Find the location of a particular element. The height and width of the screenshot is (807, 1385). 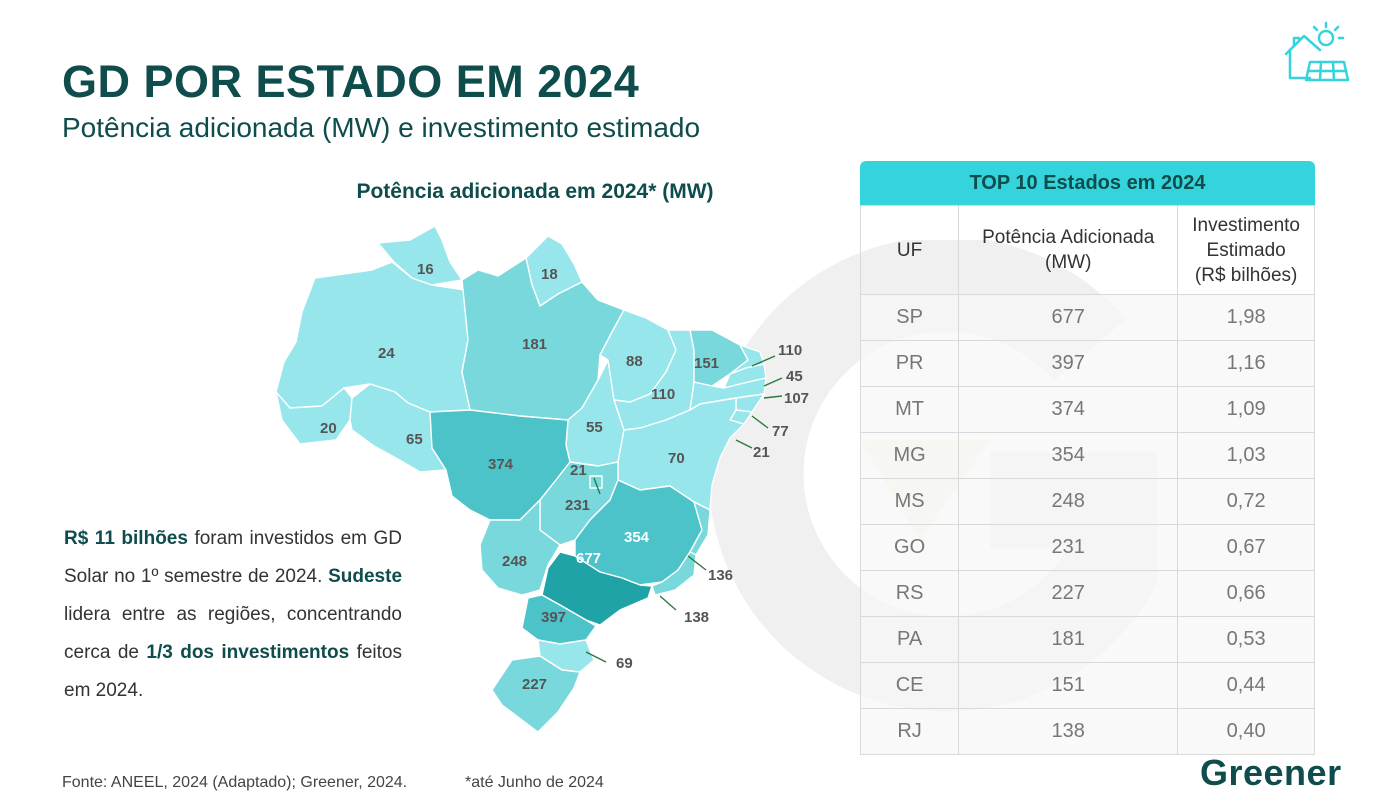

summary-text-3: feitos em 2024. is located at coordinates (233, 671).